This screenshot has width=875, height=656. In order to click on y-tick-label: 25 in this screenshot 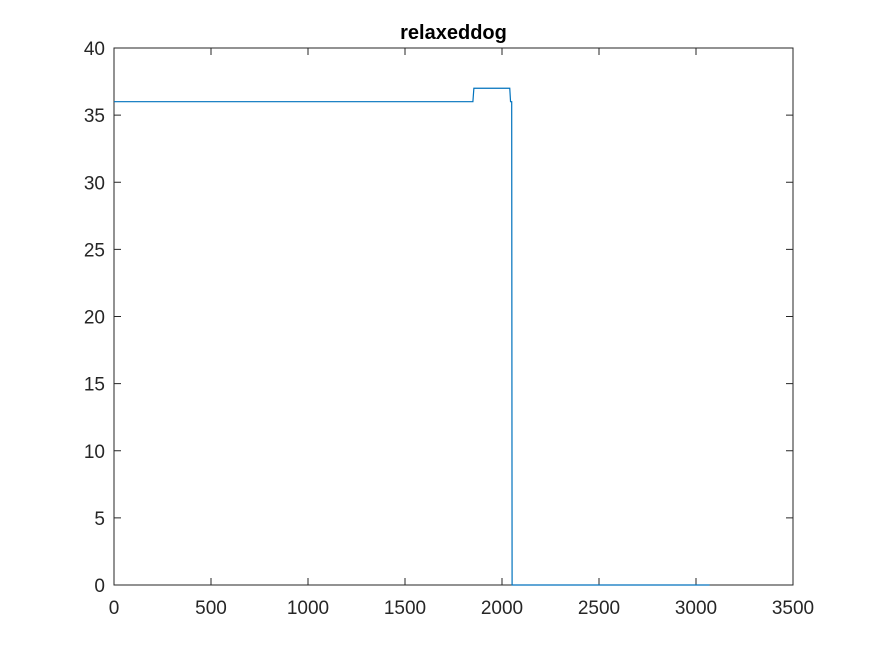, I will do `click(94, 250)`.